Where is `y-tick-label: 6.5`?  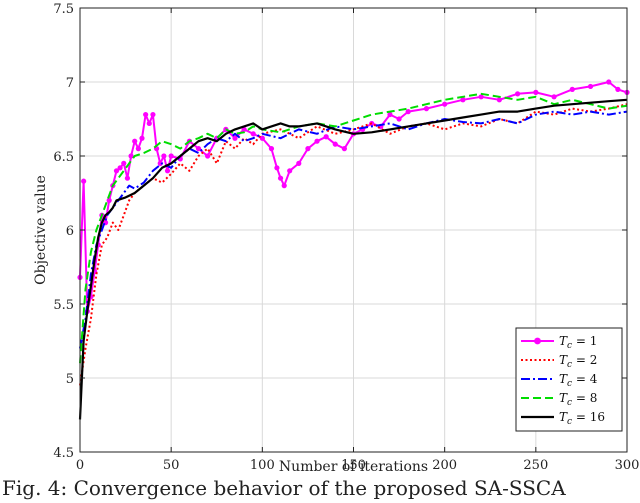
y-tick-label: 6.5 is located at coordinates (63, 157).